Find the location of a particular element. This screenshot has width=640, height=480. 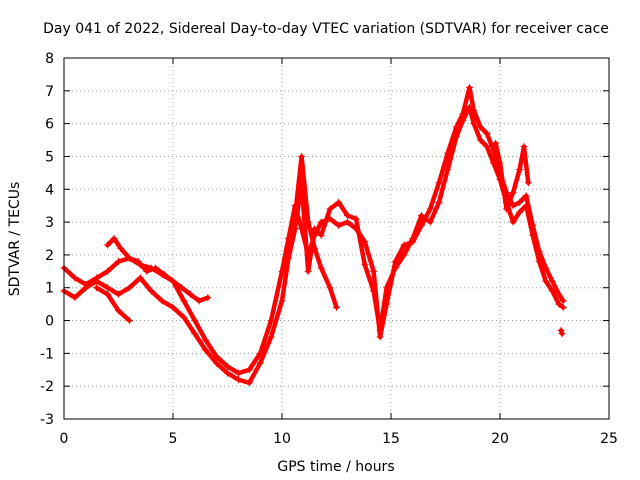

x-tick-label: 0 is located at coordinates (64, 439).